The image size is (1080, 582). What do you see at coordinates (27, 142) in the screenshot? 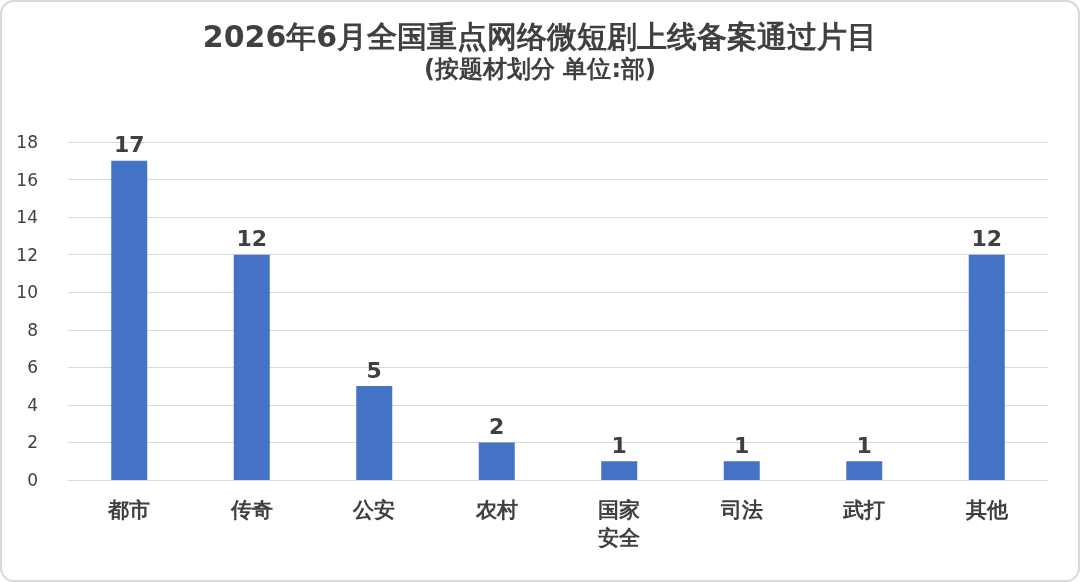
I see `y-tick-label: 18` at bounding box center [27, 142].